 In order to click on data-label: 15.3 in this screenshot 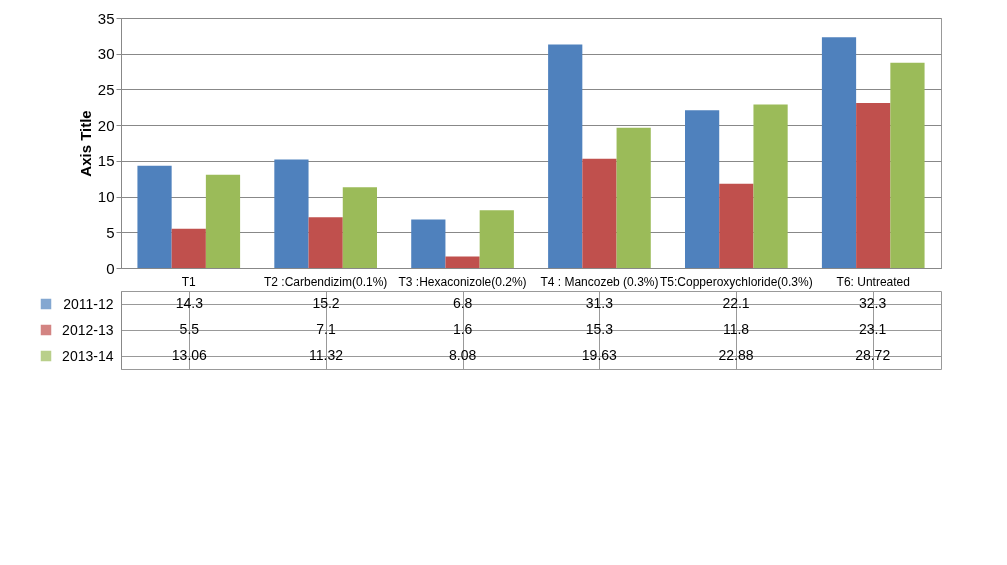, I will do `click(599, 329)`.